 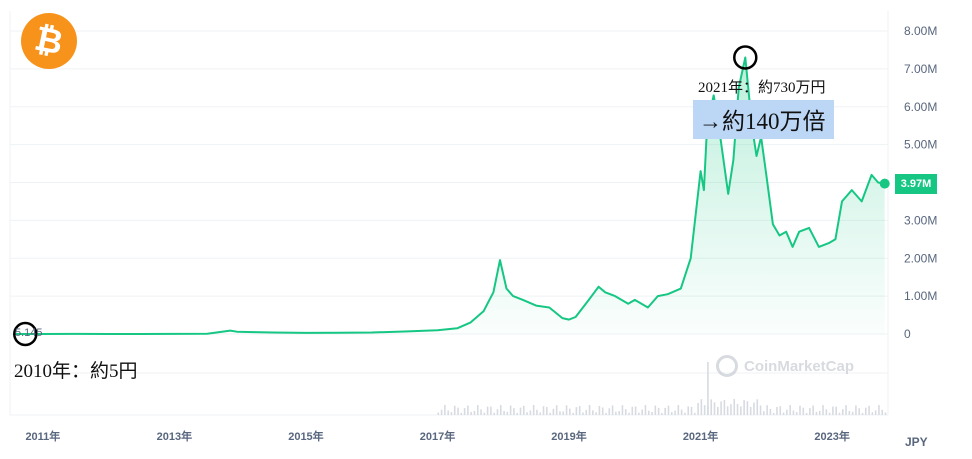 What do you see at coordinates (29, 333) in the screenshot?
I see `start-value-label: 5.145` at bounding box center [29, 333].